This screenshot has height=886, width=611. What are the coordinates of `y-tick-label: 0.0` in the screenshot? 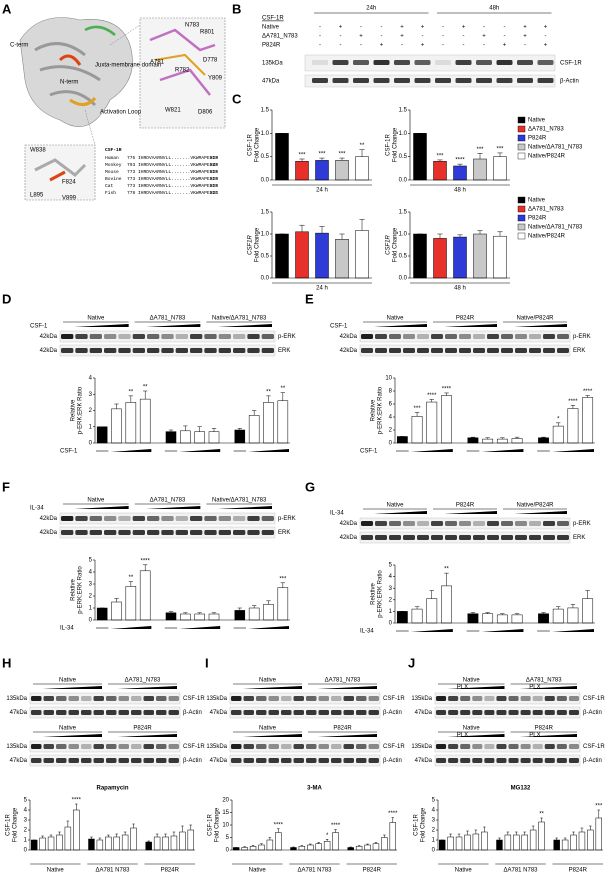 It's located at (265, 279).